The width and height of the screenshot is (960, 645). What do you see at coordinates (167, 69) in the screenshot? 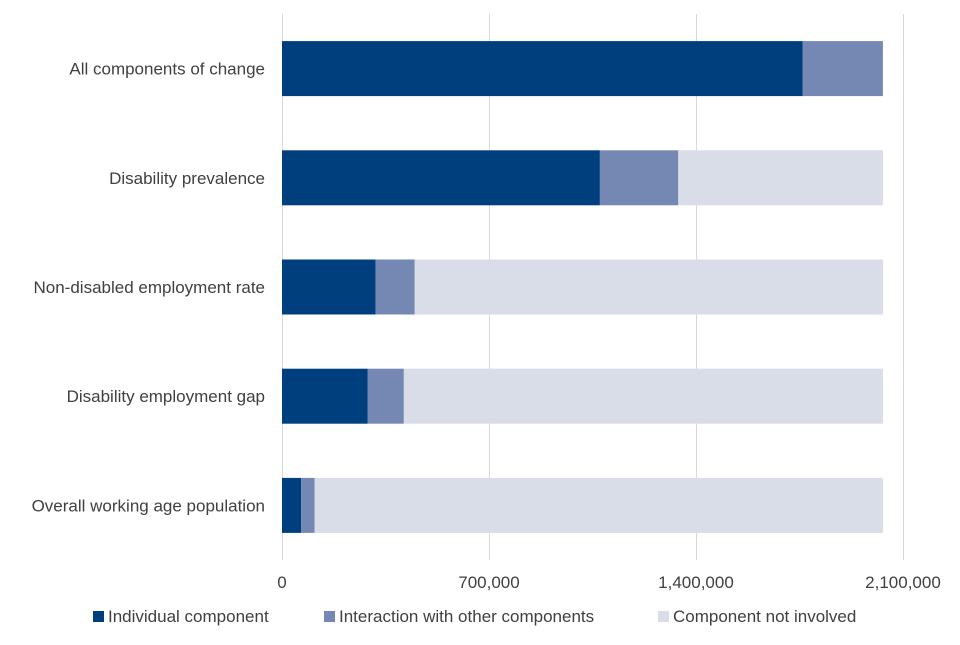
I see `category-label: All components of change` at bounding box center [167, 69].